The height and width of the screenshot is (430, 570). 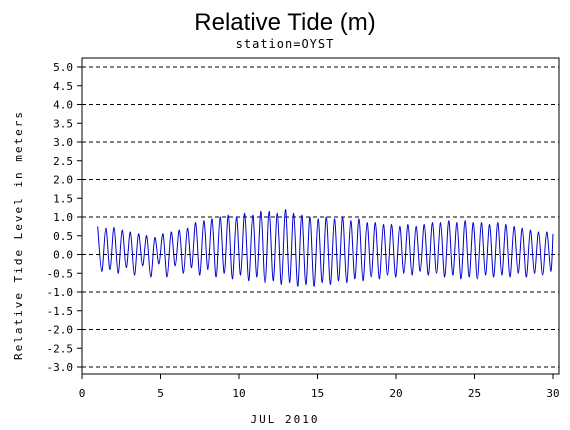 I want to click on y-tick-label-1: 4.5, so click(x=63, y=86).